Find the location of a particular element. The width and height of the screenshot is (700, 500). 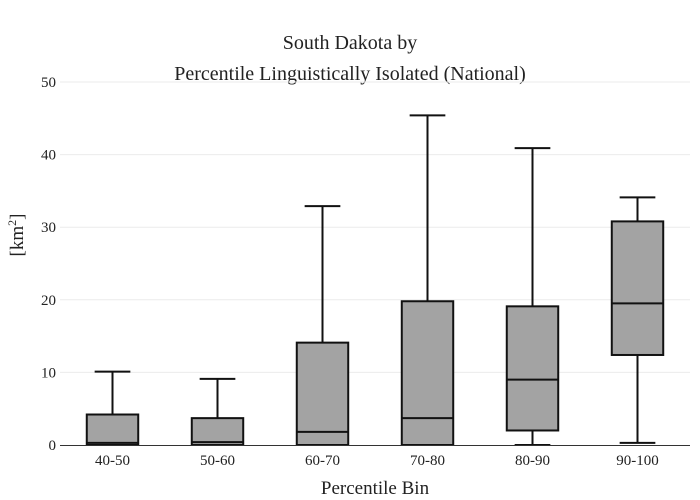

chart-title-line-1: South Dakota by is located at coordinates (350, 43).